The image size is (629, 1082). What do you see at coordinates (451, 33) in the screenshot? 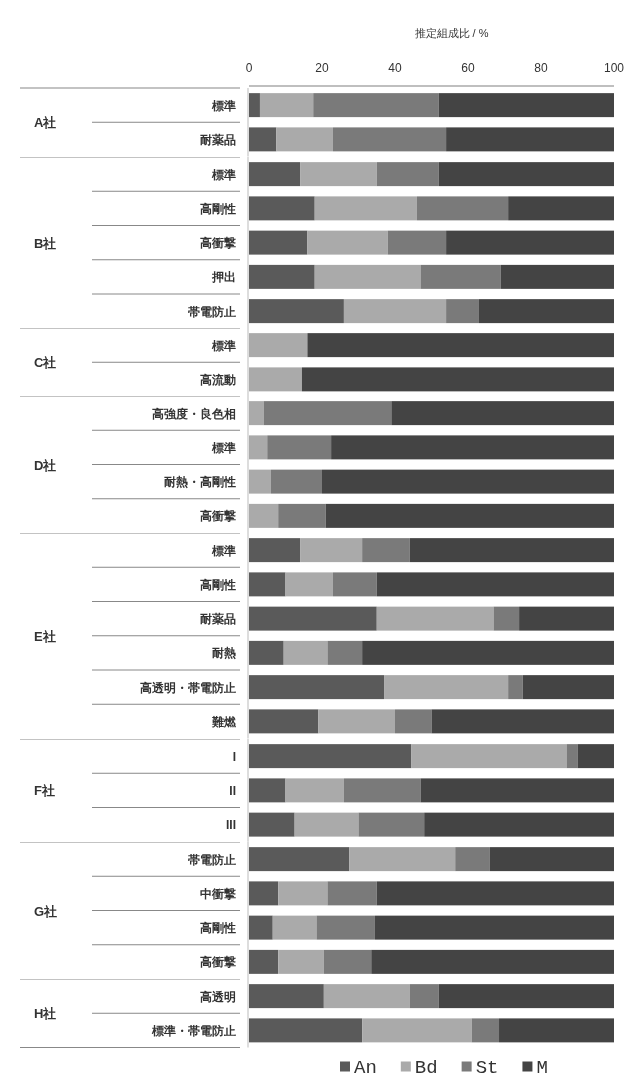
I see `x-axis-title: 推定組成比 / %` at bounding box center [451, 33].